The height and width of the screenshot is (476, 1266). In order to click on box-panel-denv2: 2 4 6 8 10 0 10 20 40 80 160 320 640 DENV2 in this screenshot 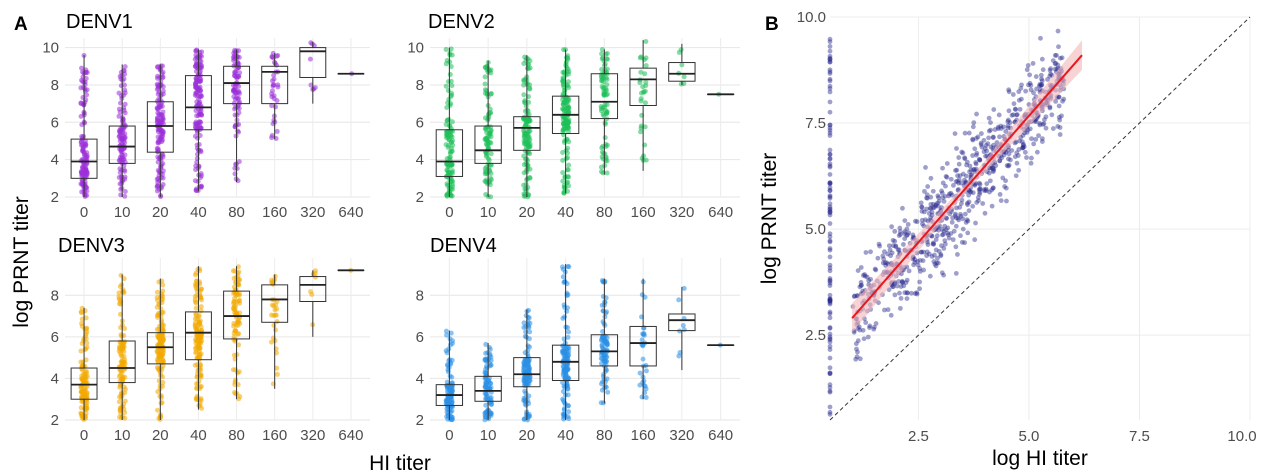, I will do `click(573, 116)`.